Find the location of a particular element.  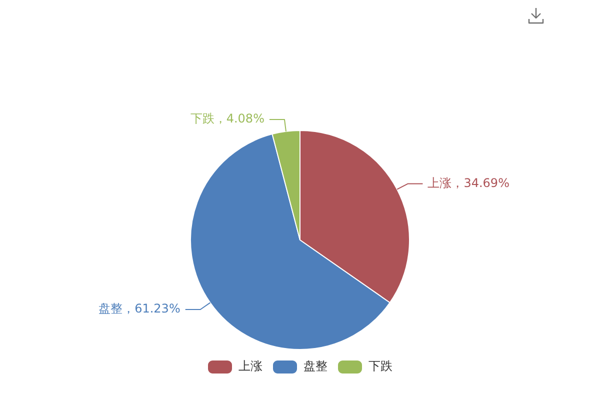

data-label: 盘整，61.23% is located at coordinates (139, 309).